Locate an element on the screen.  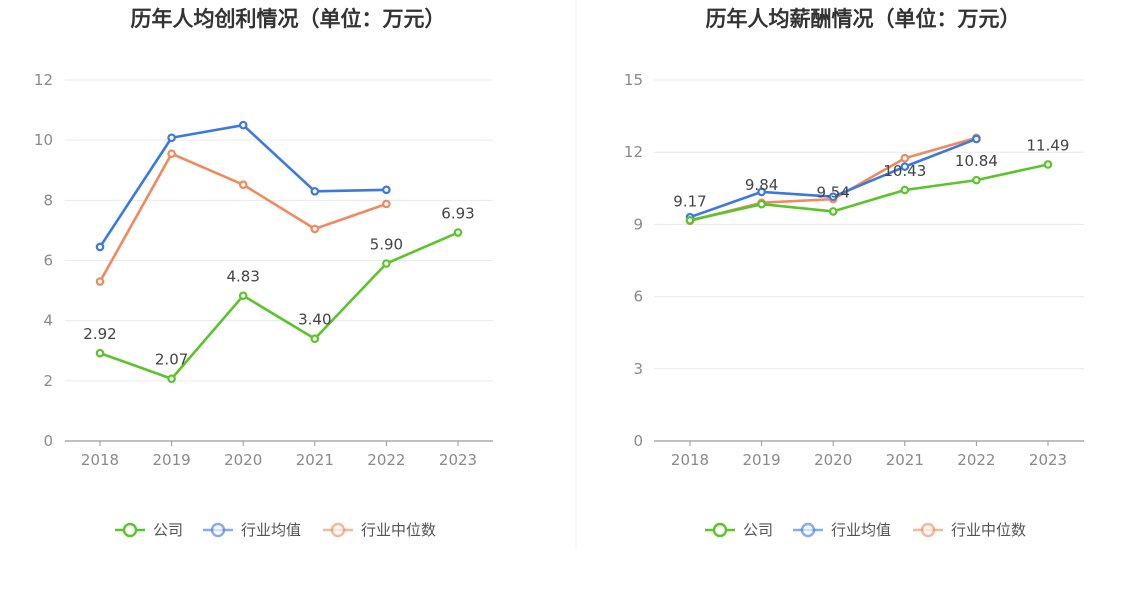
y-tick-label: 9 is located at coordinates (638, 224).